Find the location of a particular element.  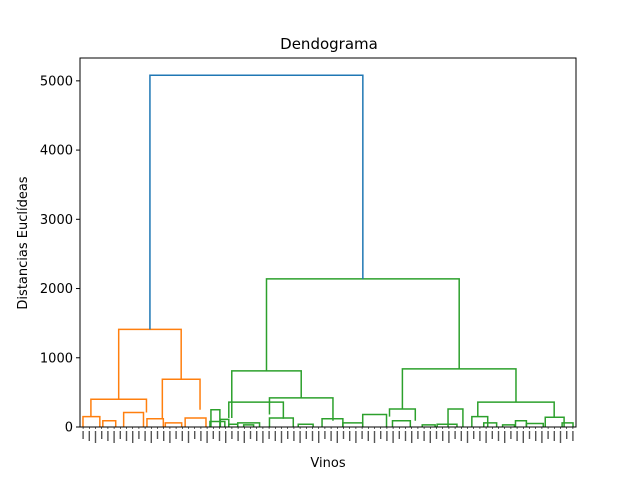

cluster-2a-left-link is located at coordinates (256, 410).